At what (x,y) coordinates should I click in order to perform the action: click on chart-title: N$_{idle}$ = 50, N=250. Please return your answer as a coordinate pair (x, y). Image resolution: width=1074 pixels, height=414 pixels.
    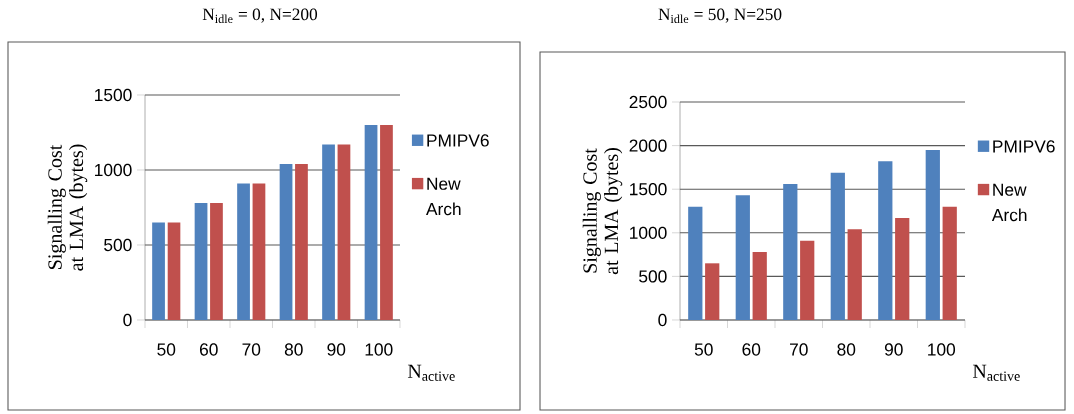
    Looking at the image, I should click on (720, 16).